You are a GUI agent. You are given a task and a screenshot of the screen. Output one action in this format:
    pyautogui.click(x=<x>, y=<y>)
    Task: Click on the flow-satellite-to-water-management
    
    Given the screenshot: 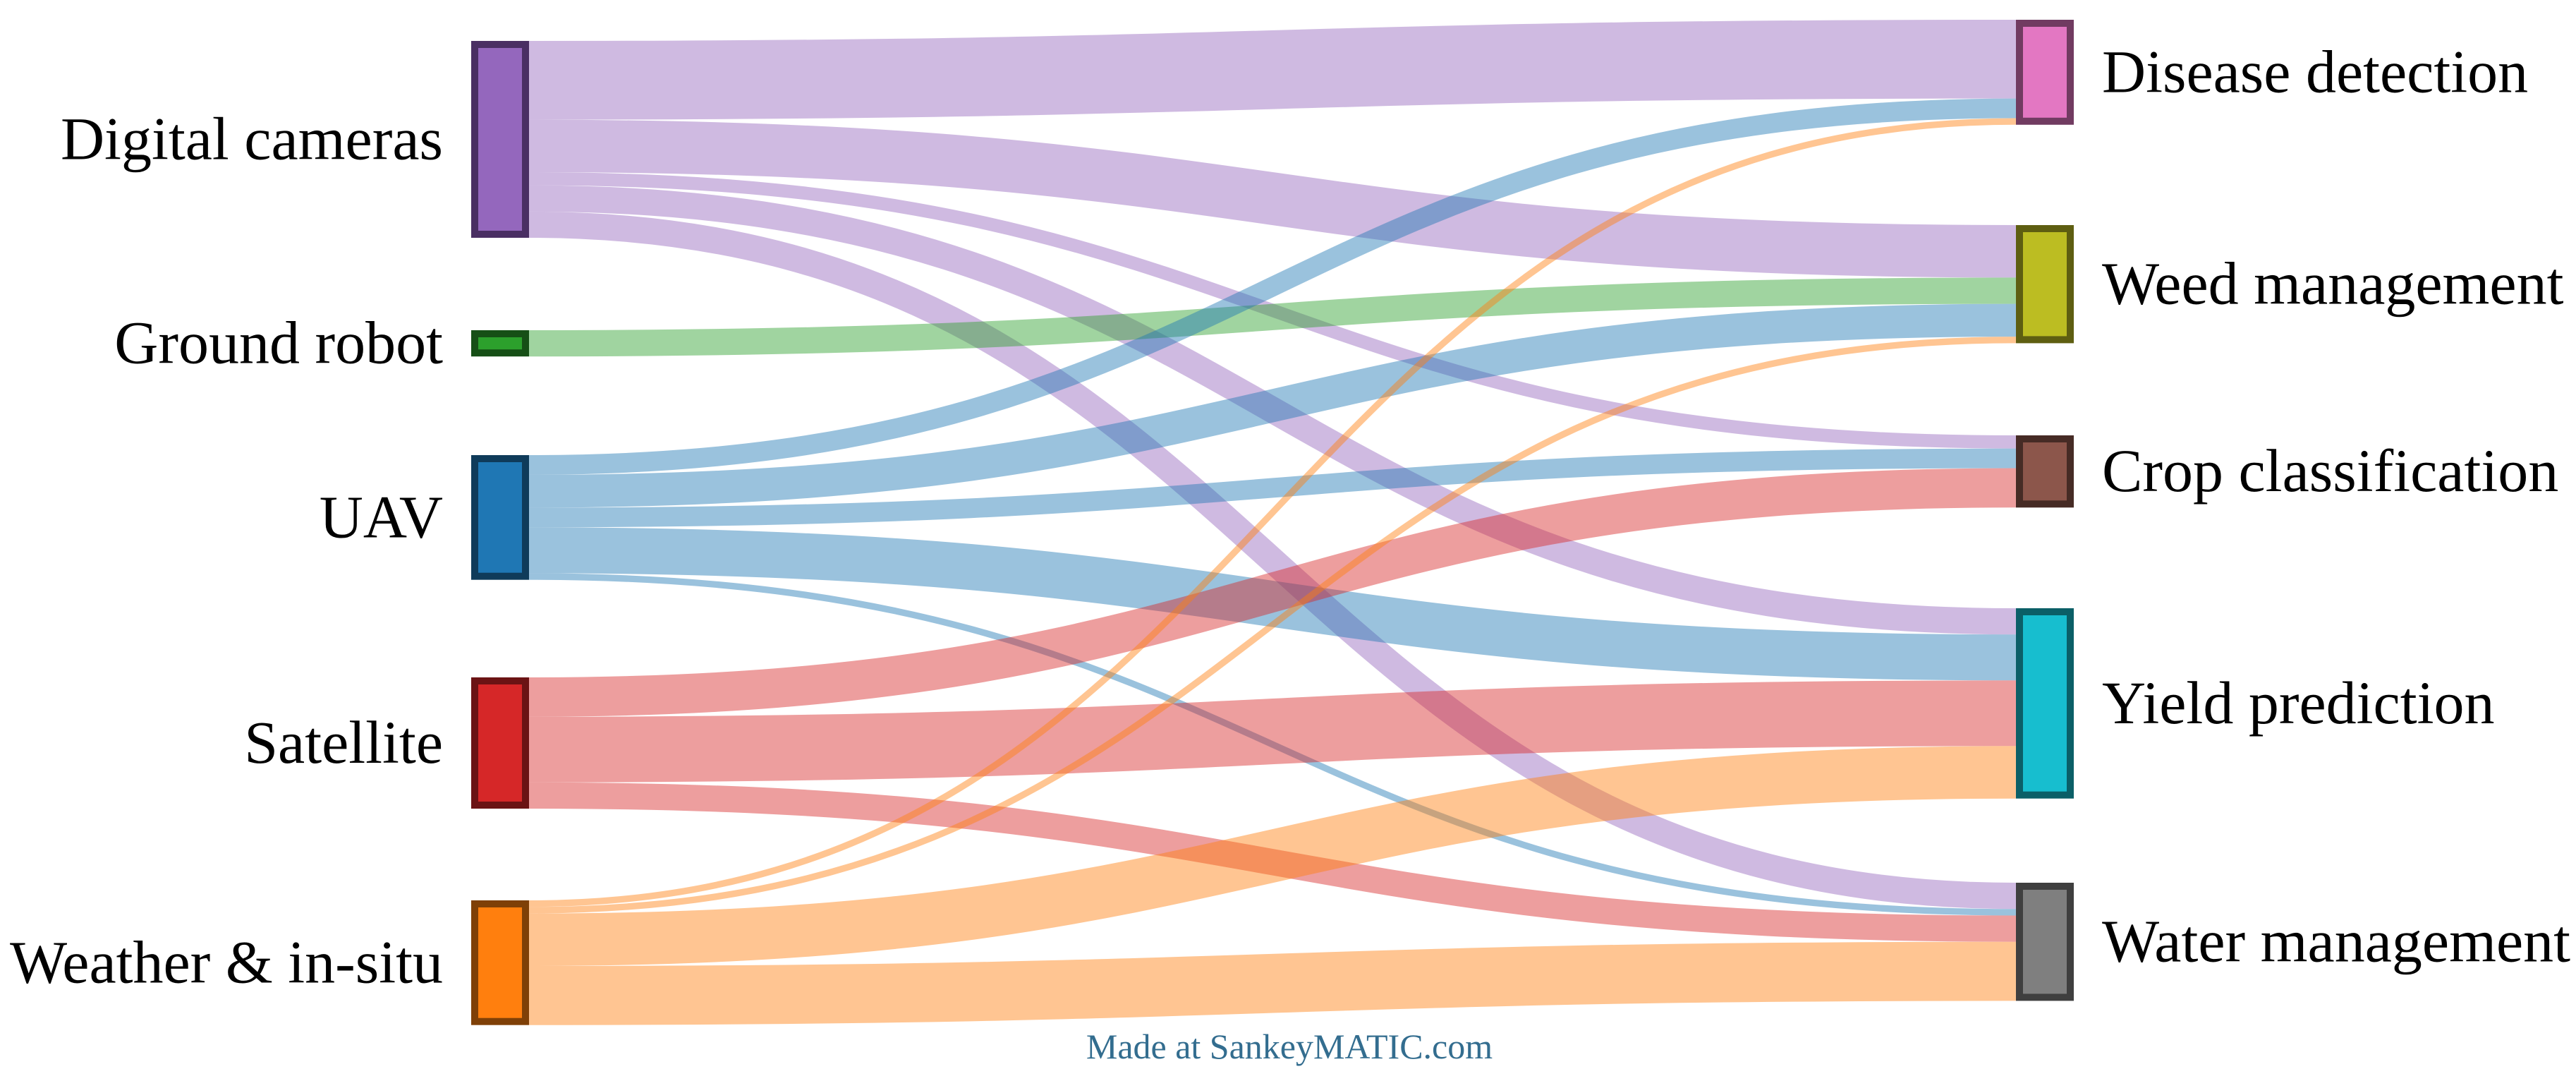 What is the action you would take?
    pyautogui.click(x=1272, y=862)
    